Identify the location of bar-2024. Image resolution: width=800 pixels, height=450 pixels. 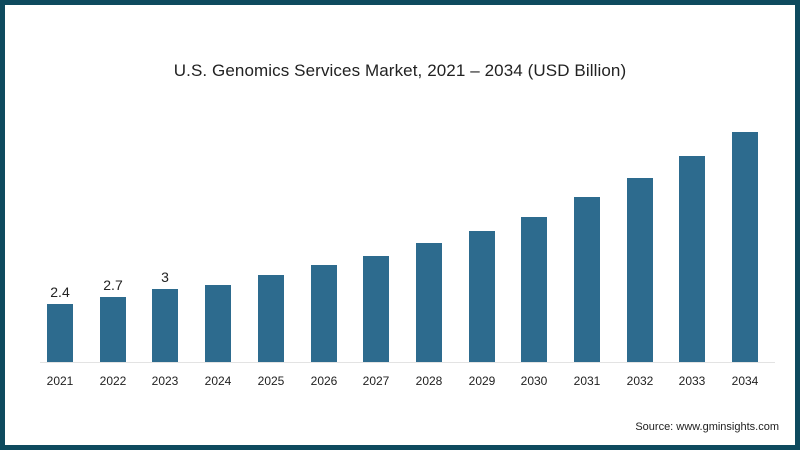
(218, 323).